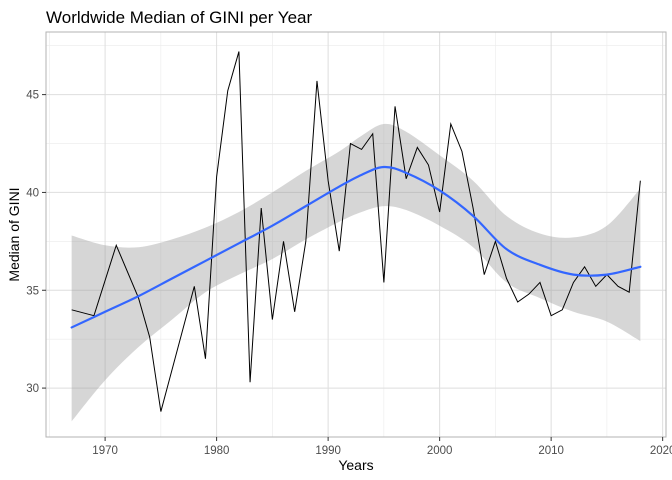 This screenshot has width=672, height=480. I want to click on chart-title: Worldwide Median of GINI per Year, so click(179, 17).